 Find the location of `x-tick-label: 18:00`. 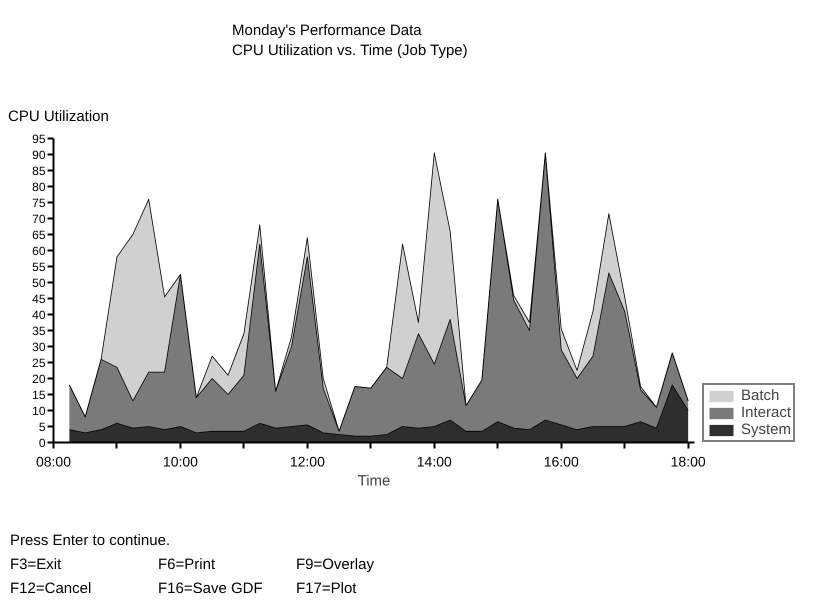

x-tick-label: 18:00 is located at coordinates (688, 462).